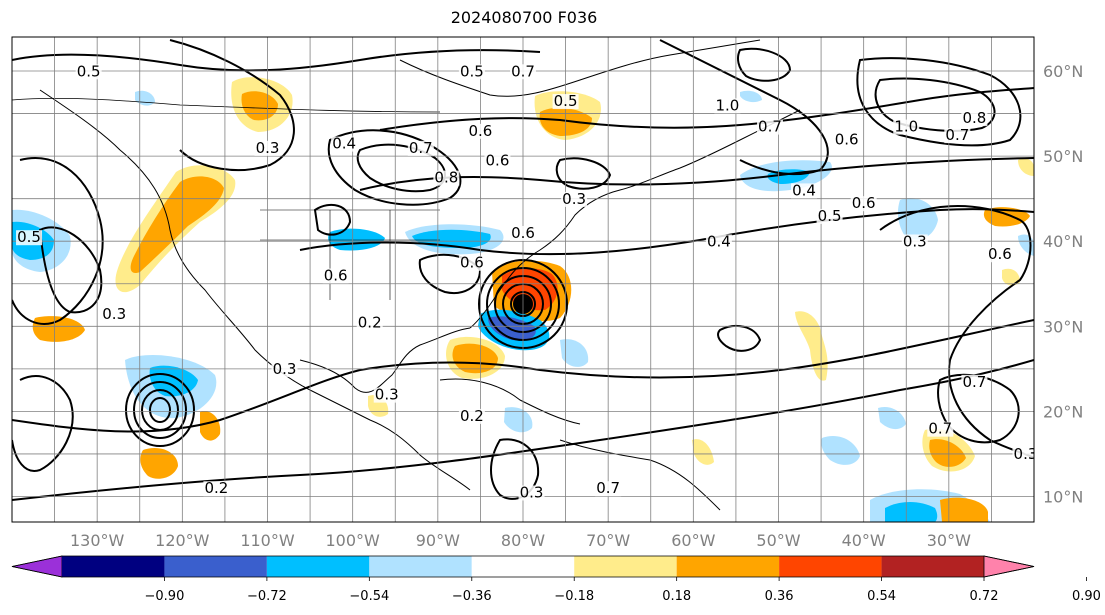  Describe the element at coordinates (1063, 326) in the screenshot. I see `latitude-label: 30°N` at that location.